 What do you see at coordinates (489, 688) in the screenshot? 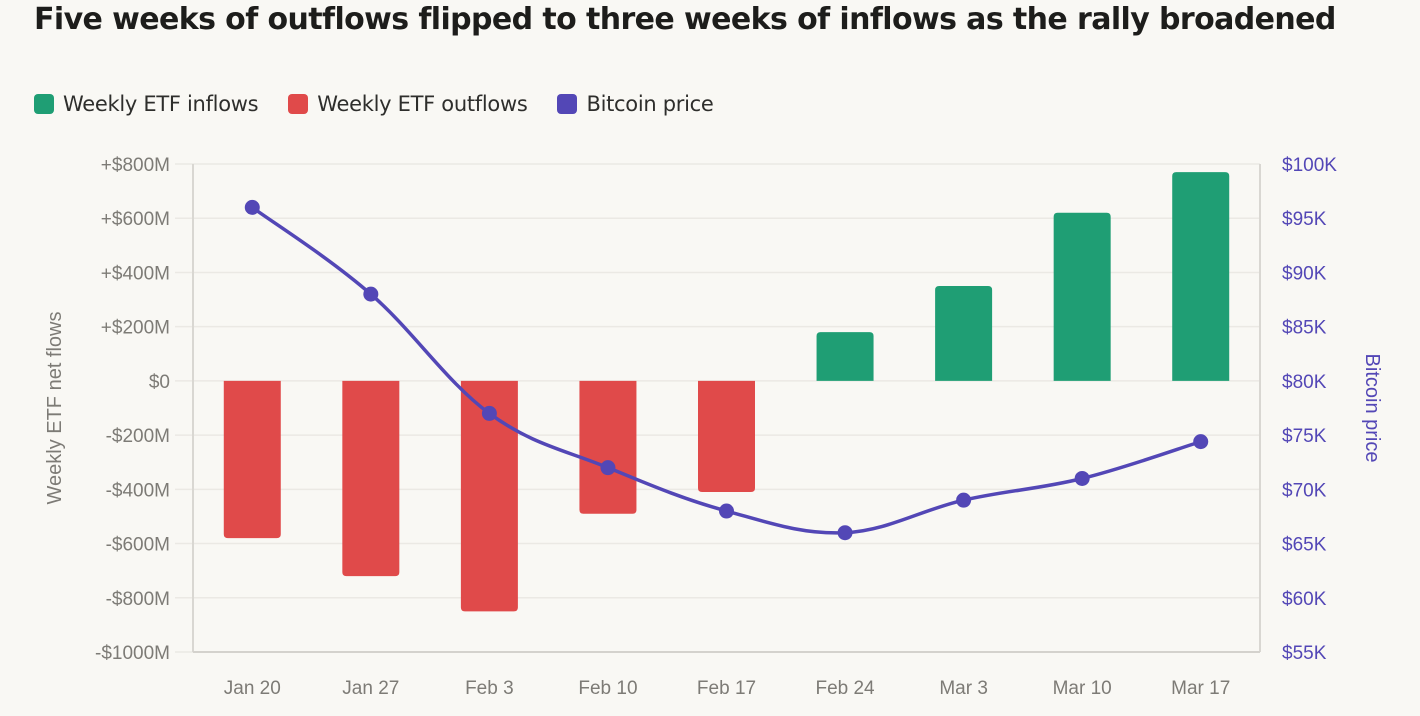
I see `x-tick-label: Feb 3` at bounding box center [489, 688].